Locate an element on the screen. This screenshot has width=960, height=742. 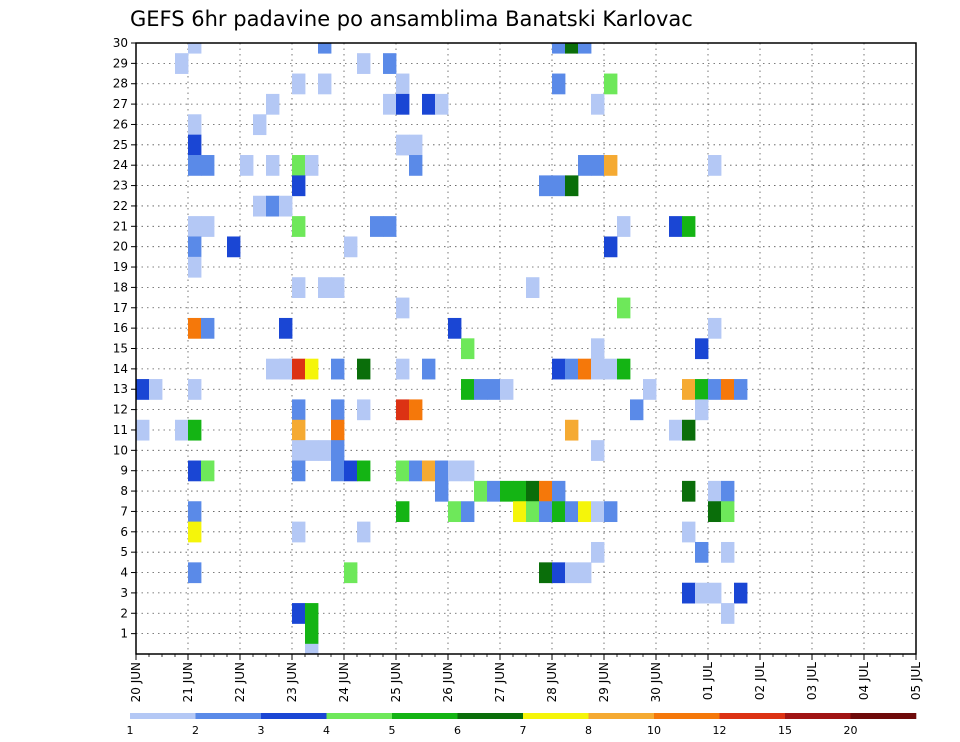
y-tick-label: 28 is located at coordinates (120, 84).